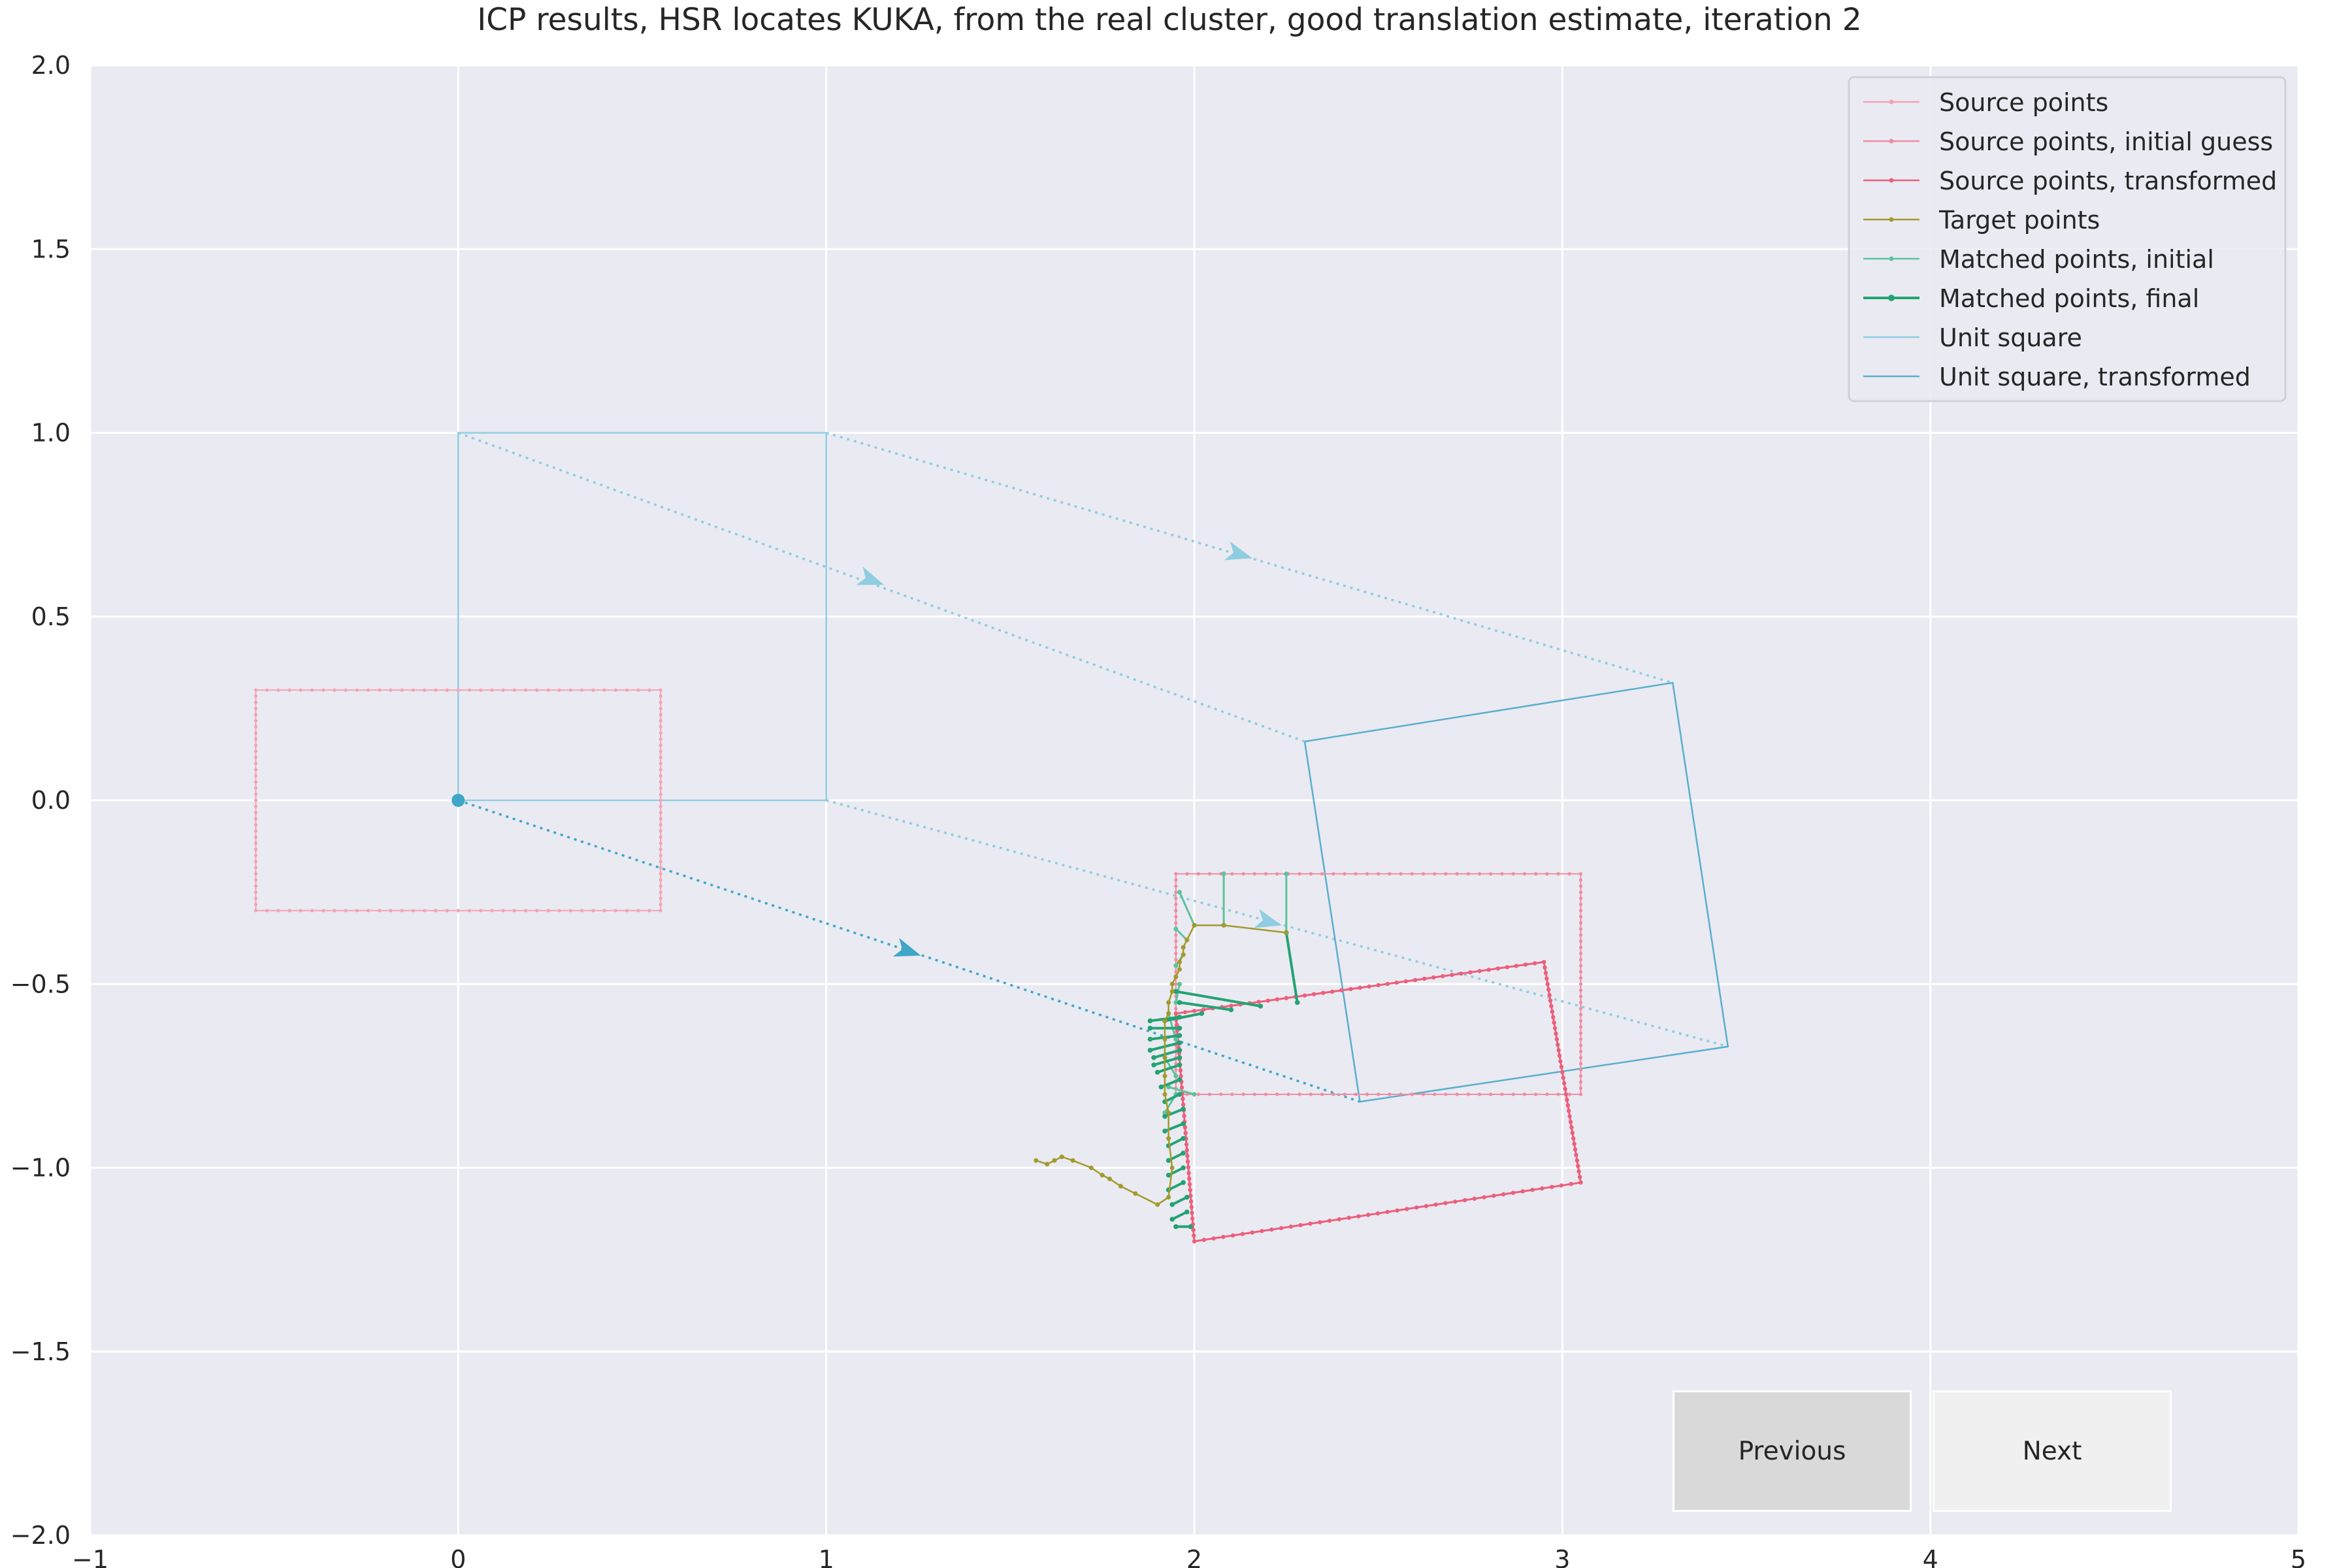 The height and width of the screenshot is (1568, 2352). What do you see at coordinates (2069, 298) in the screenshot?
I see `legend-label: Matched points, final` at bounding box center [2069, 298].